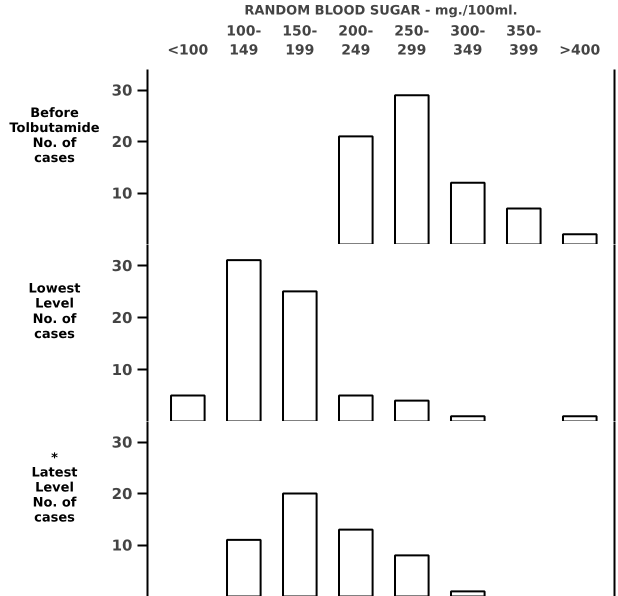 This screenshot has width=618, height=596. Describe the element at coordinates (412, 40) in the screenshot. I see `x-tick-label: 250- 299` at that location.